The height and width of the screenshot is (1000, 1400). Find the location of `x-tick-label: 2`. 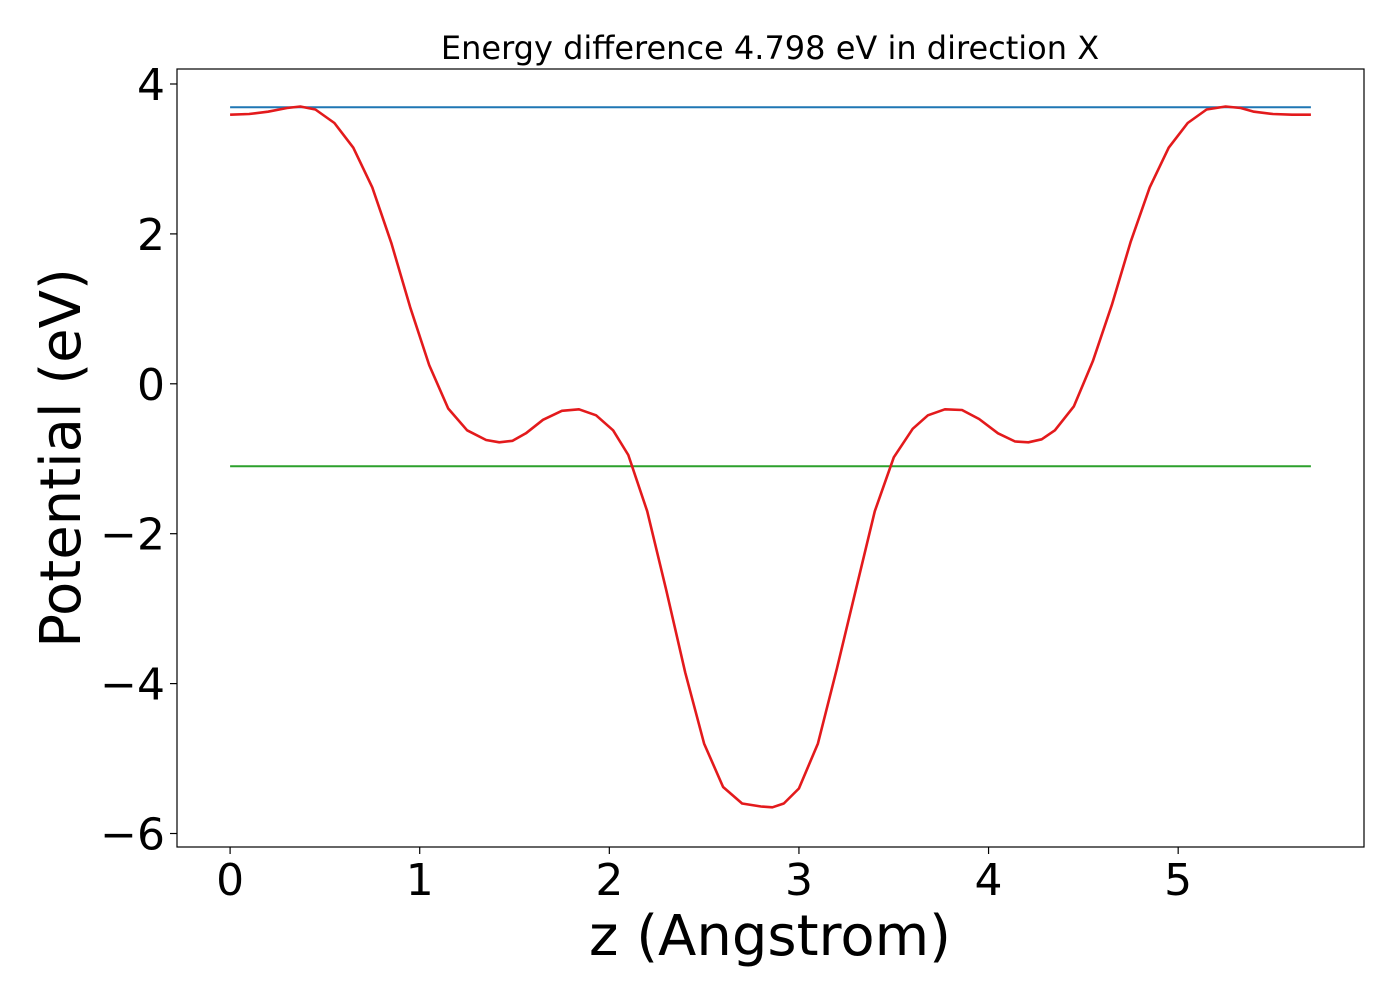

x-tick-label: 2 is located at coordinates (609, 880).